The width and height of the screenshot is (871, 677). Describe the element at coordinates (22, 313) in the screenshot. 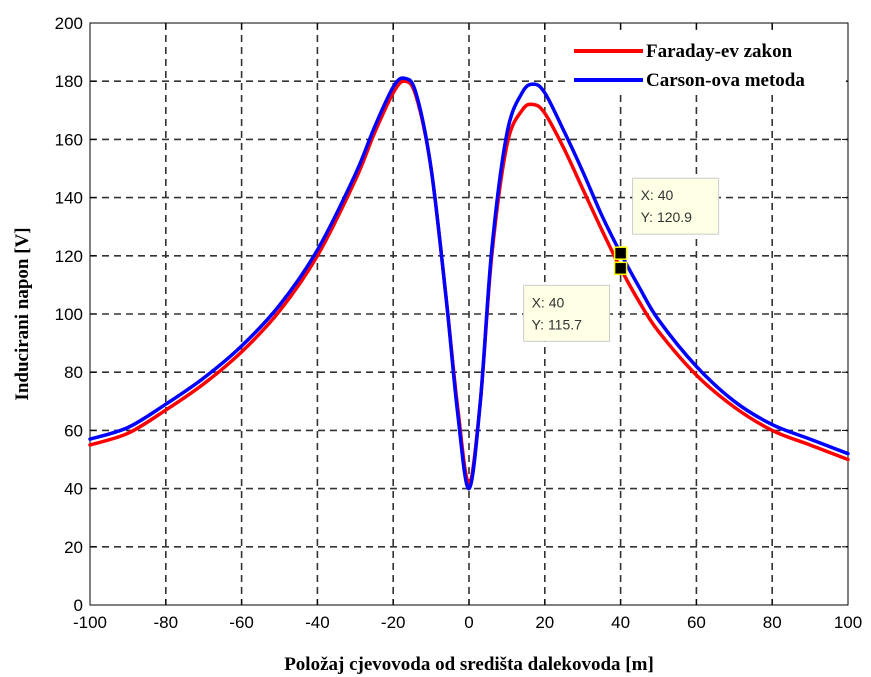

I see `y-axis-label: Inducirani napon [V]` at that location.